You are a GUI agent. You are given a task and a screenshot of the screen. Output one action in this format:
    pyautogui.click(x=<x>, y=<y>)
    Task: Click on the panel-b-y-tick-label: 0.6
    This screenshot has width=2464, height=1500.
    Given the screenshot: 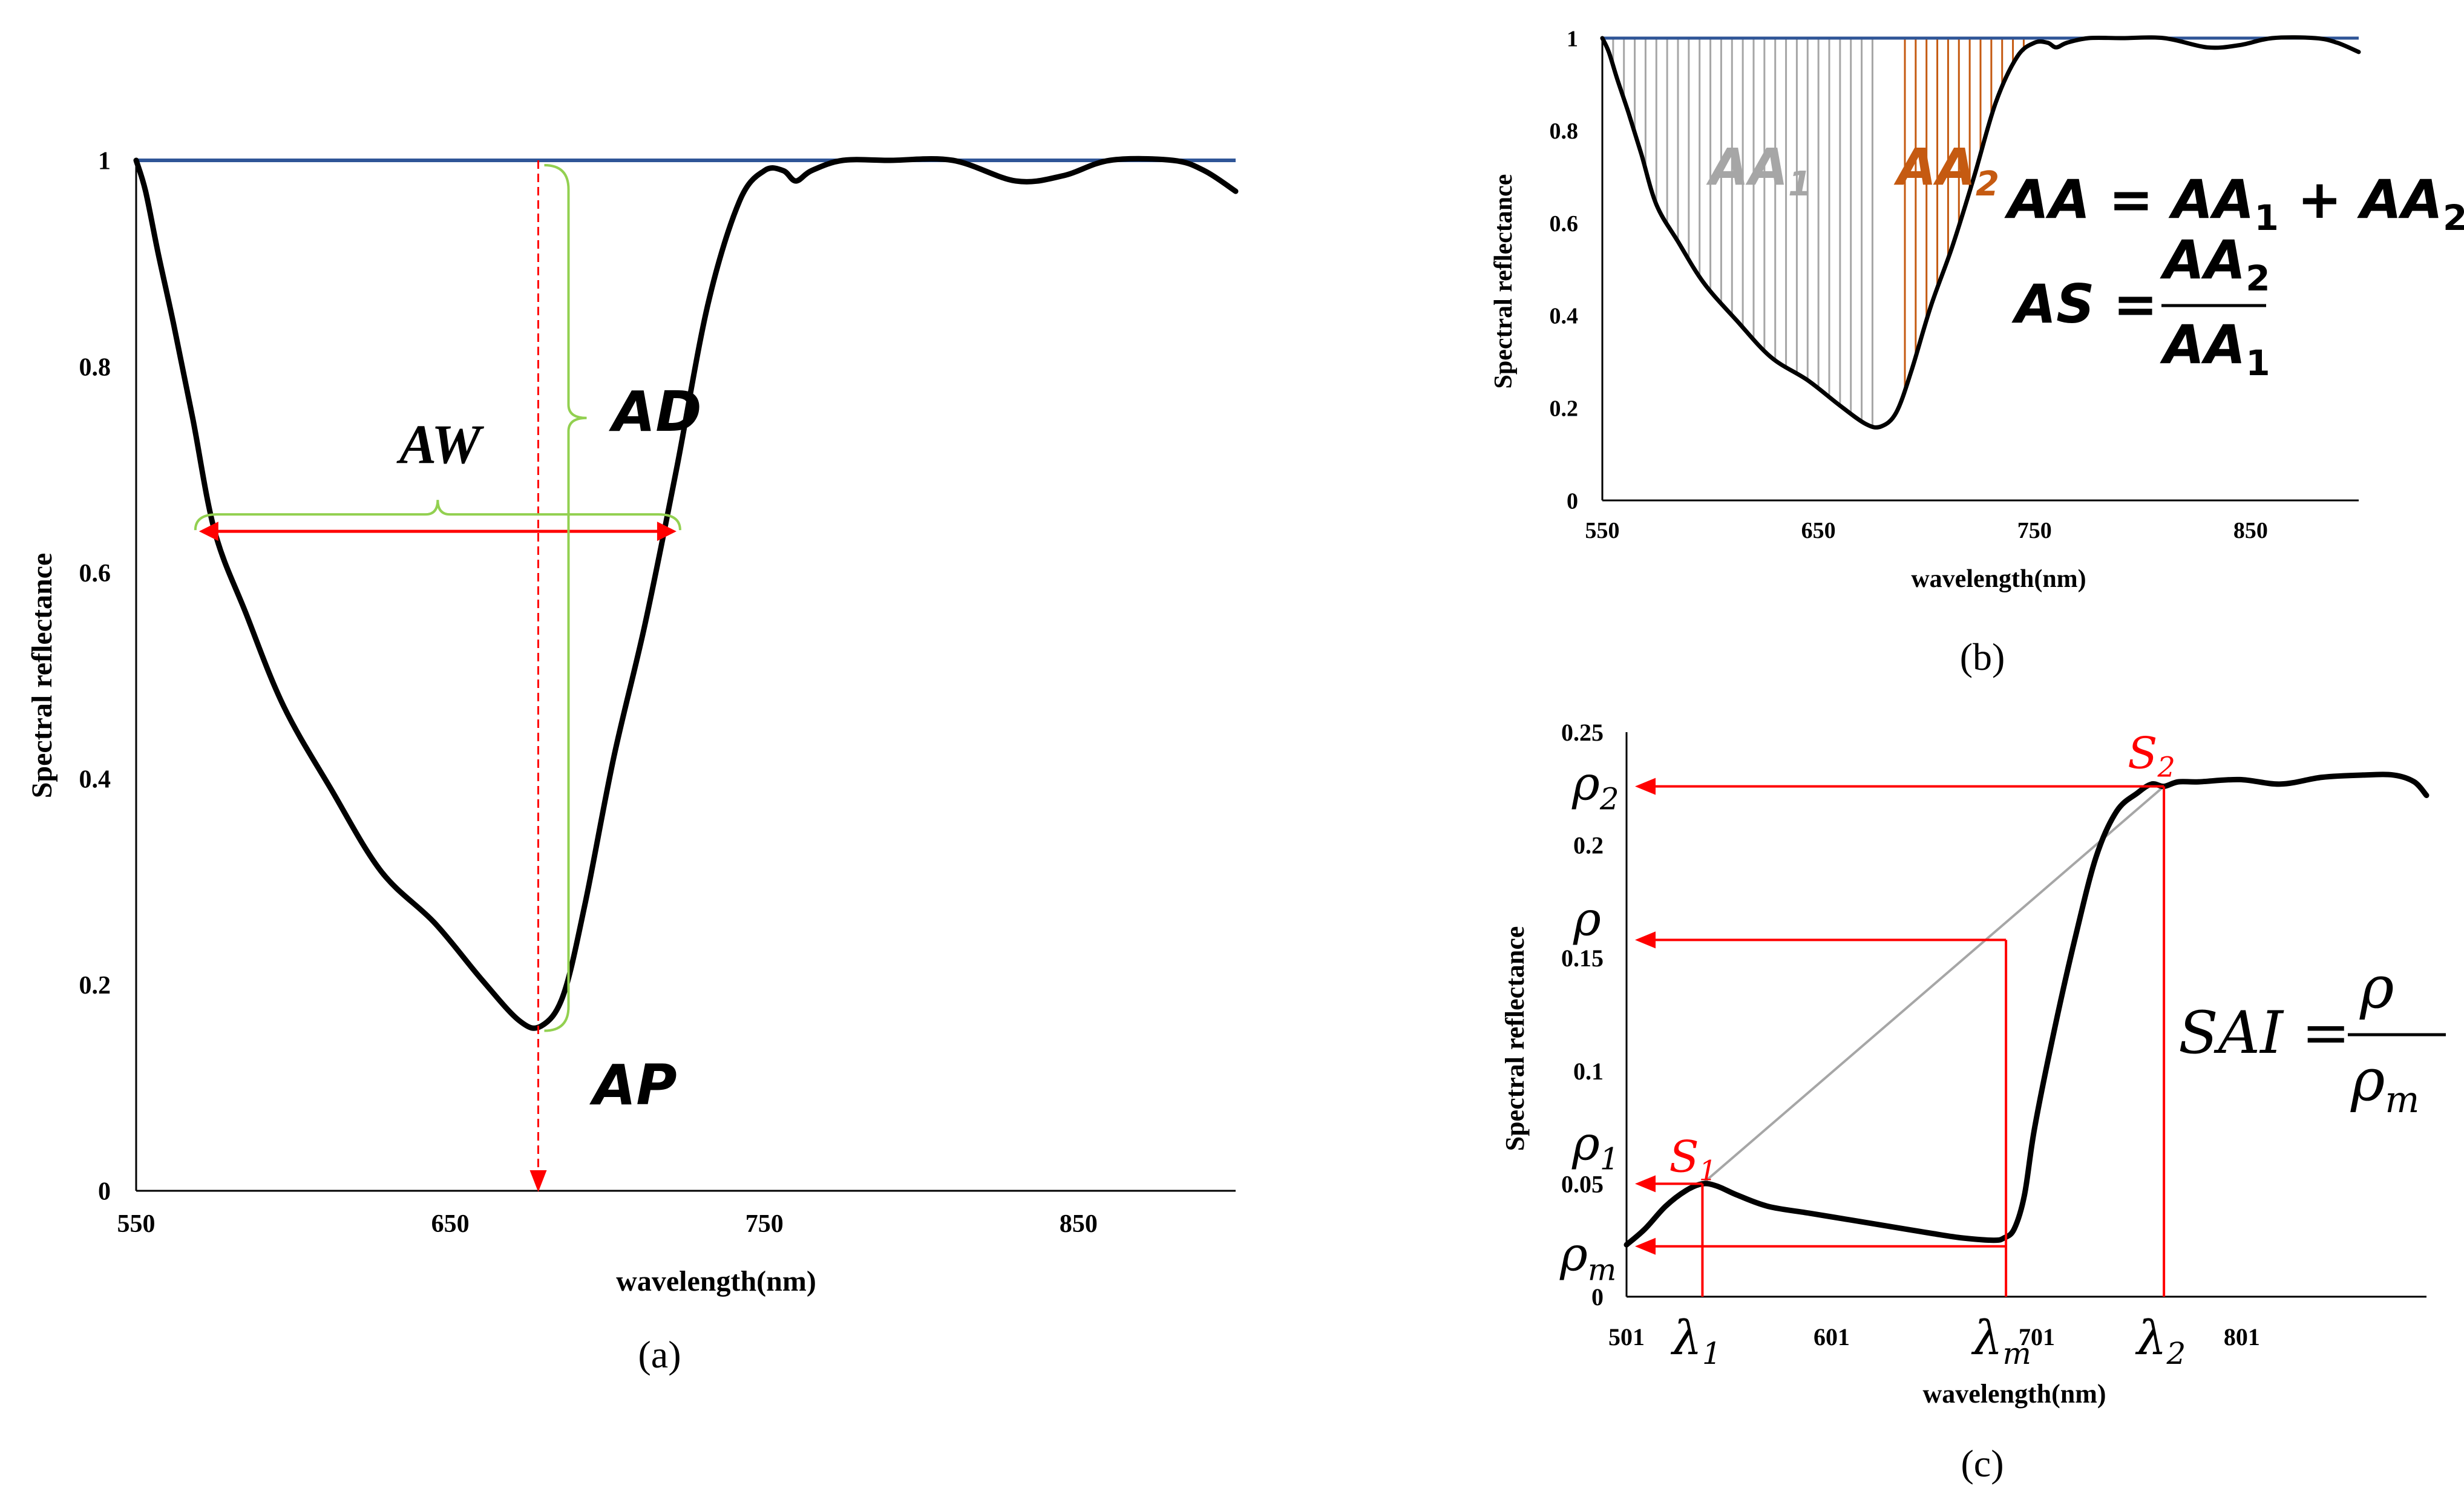 What is the action you would take?
    pyautogui.click(x=1565, y=224)
    